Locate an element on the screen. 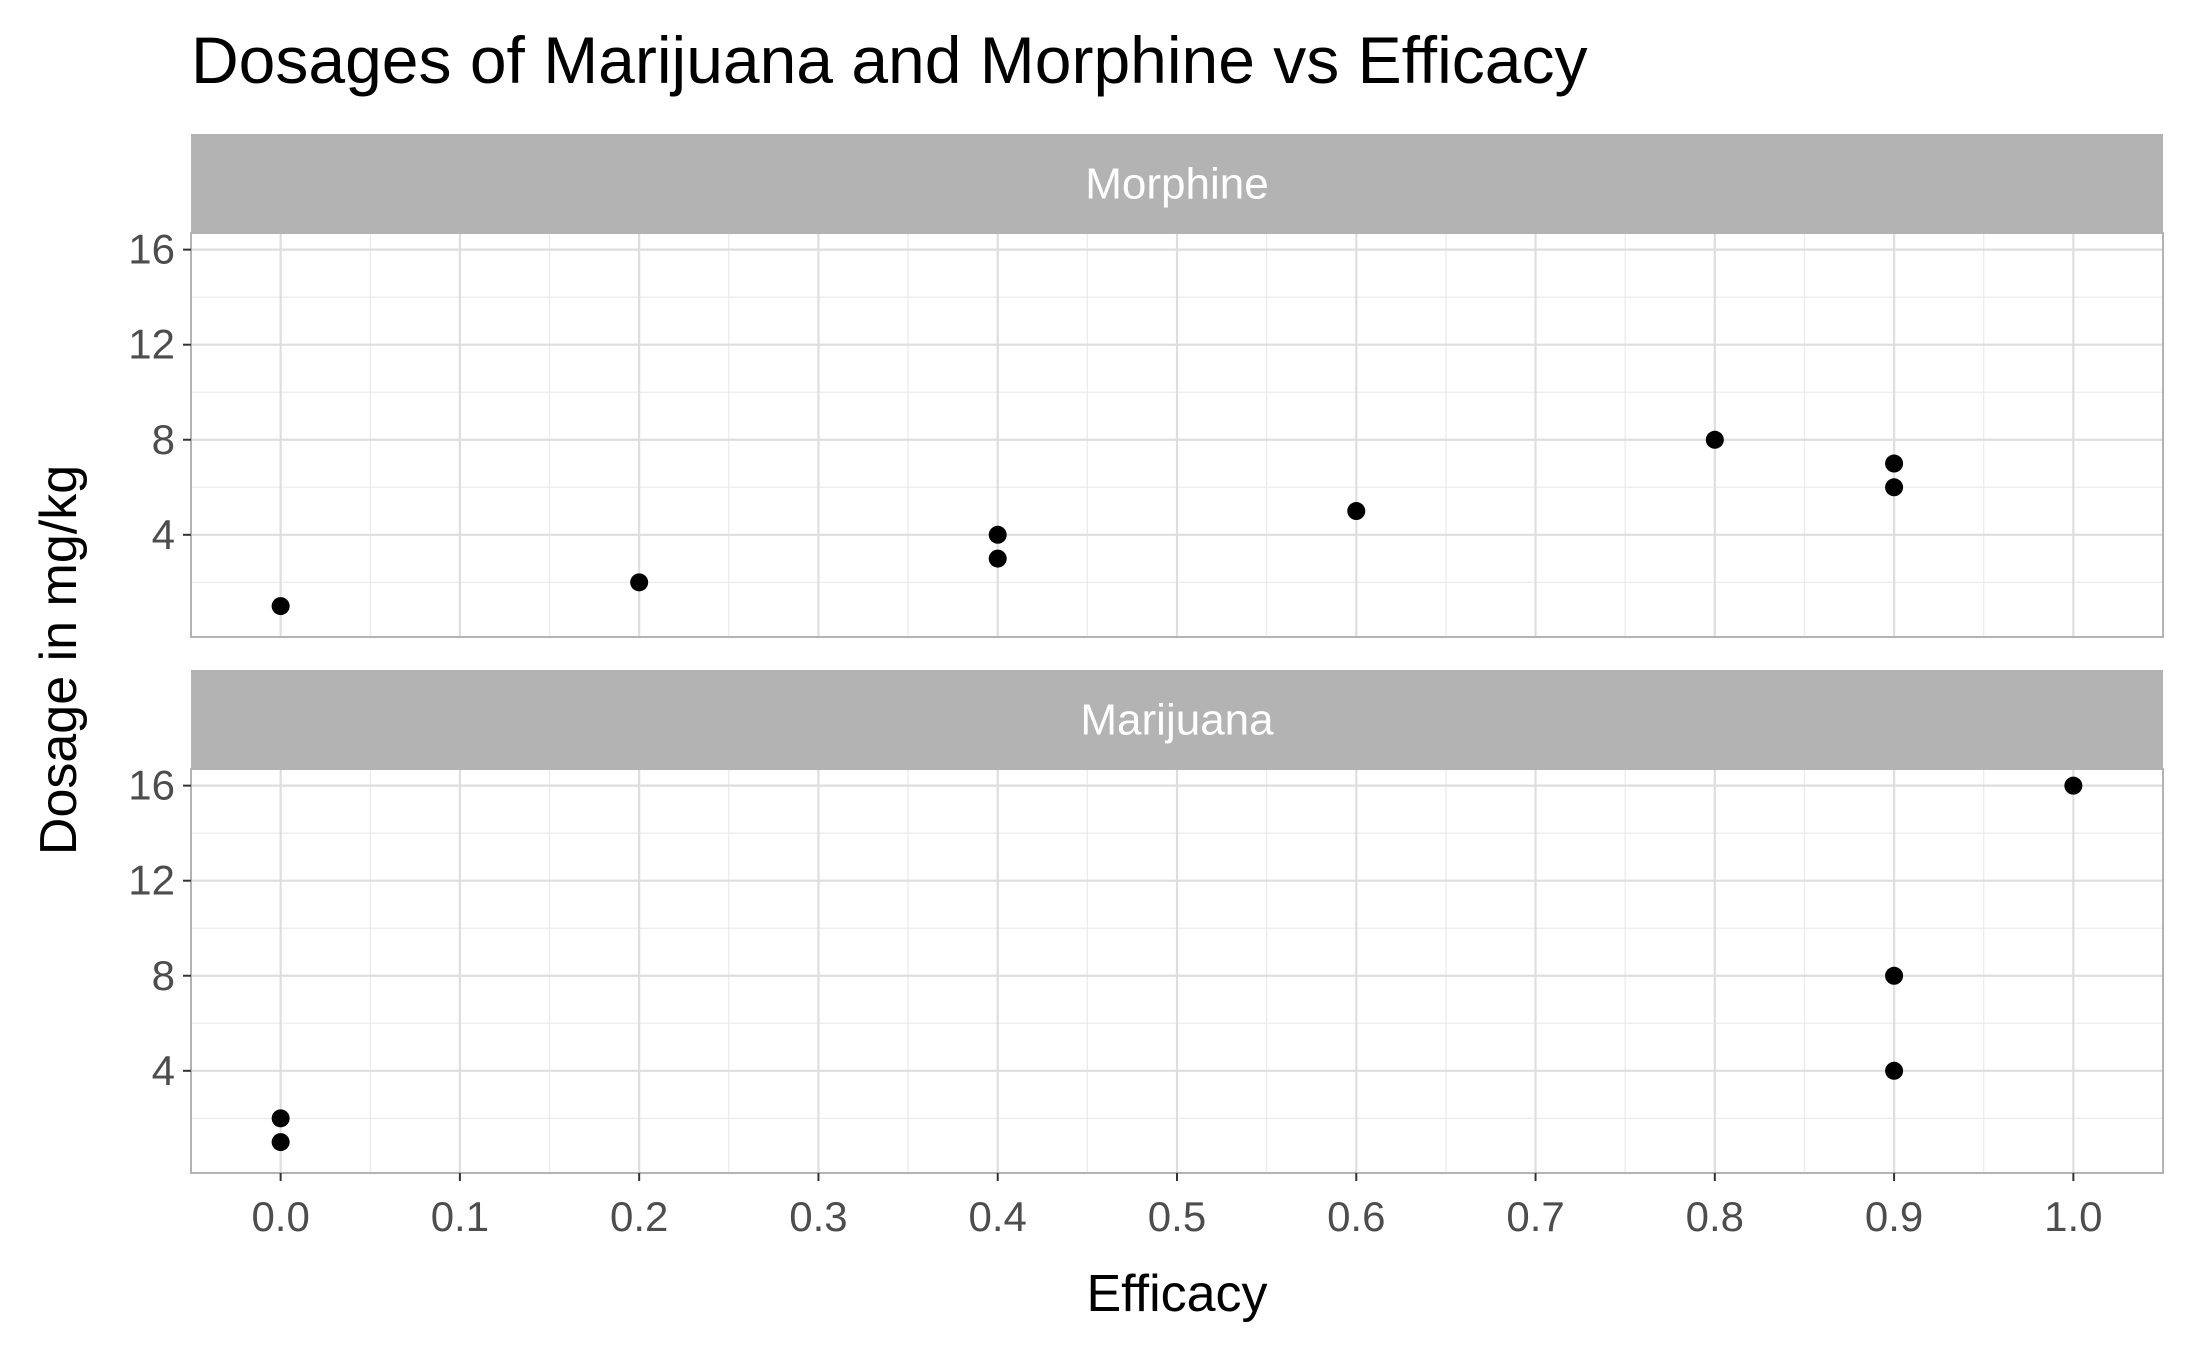 The image size is (2187, 1351). x-tick-label: 0.8 is located at coordinates (1715, 1216).